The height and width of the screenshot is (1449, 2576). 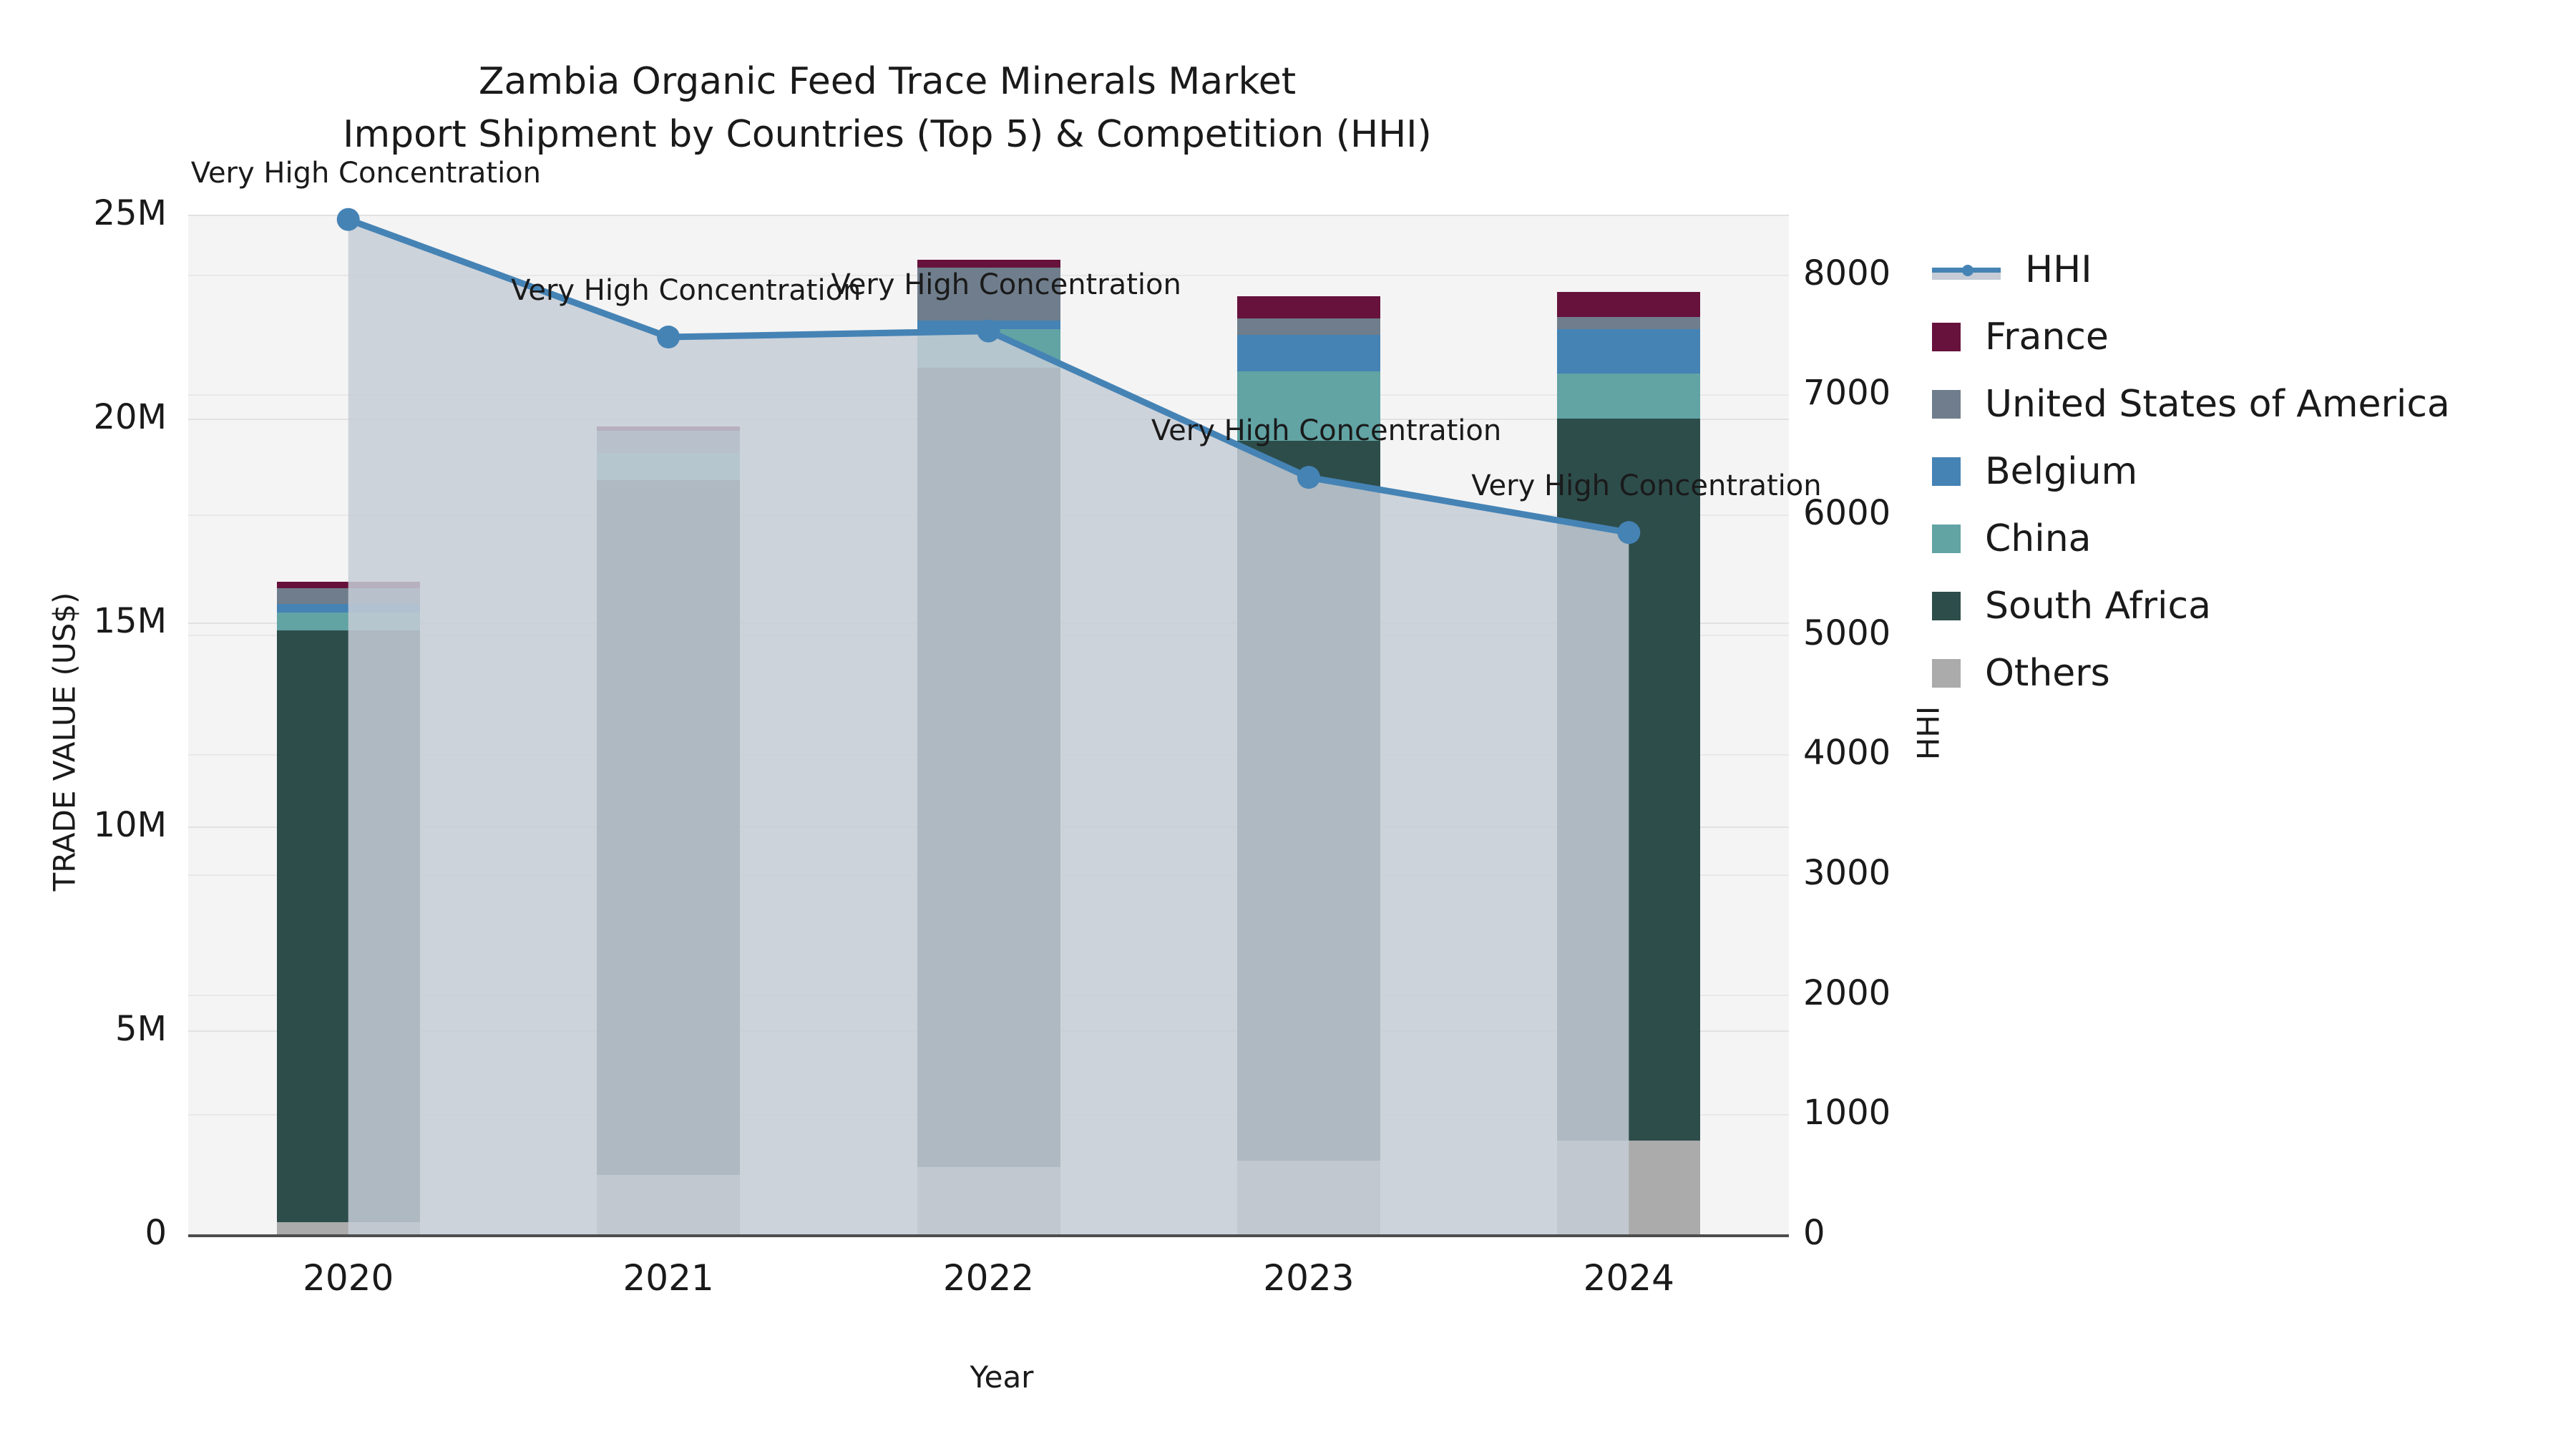 I want to click on x-axis-line, so click(x=988, y=1235).